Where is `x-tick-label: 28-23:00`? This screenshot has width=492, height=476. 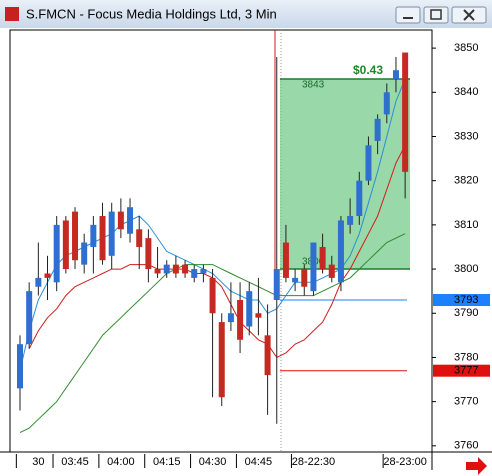
x-tick-label: 28-23:00 is located at coordinates (404, 462).